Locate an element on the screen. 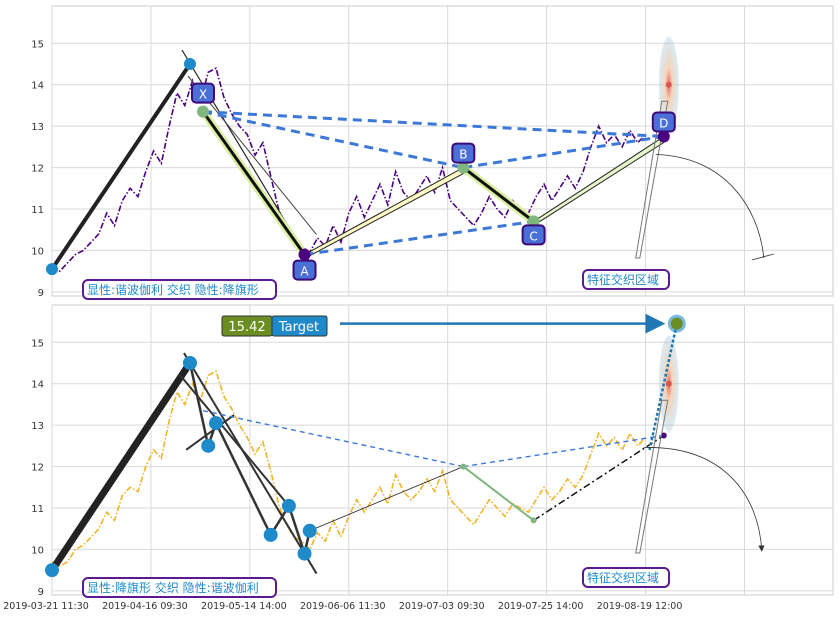 The image size is (839, 621). pattern-point-label: X is located at coordinates (203, 95).